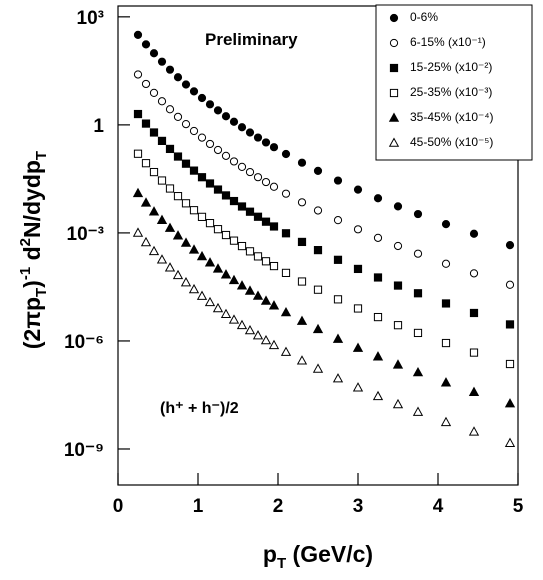  Describe the element at coordinates (86, 234) in the screenshot. I see `y-tick-label: 10⁻³` at that location.